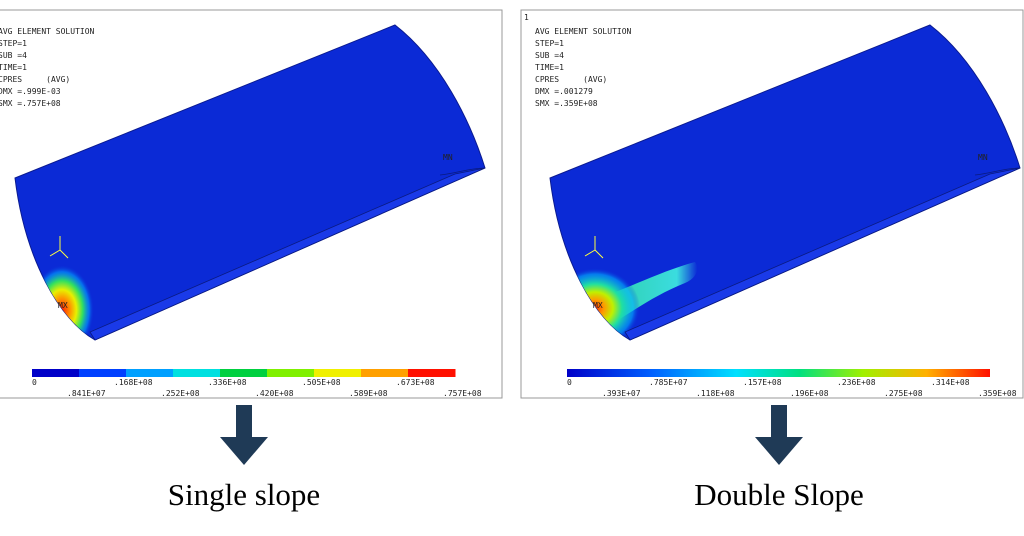 The height and width of the screenshot is (536, 1024). What do you see at coordinates (809, 393) in the screenshot?
I see `legend-label: .196E+08` at bounding box center [809, 393].